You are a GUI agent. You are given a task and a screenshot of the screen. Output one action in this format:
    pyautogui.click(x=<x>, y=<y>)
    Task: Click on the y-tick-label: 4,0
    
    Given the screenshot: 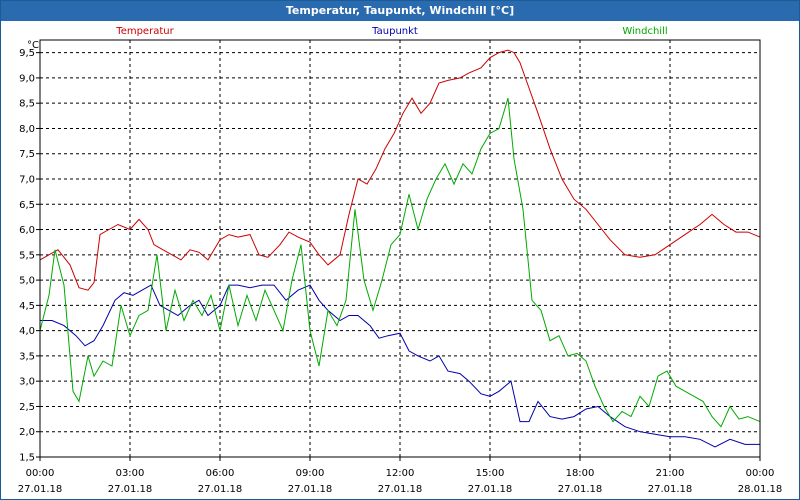 What is the action you would take?
    pyautogui.click(x=27, y=331)
    